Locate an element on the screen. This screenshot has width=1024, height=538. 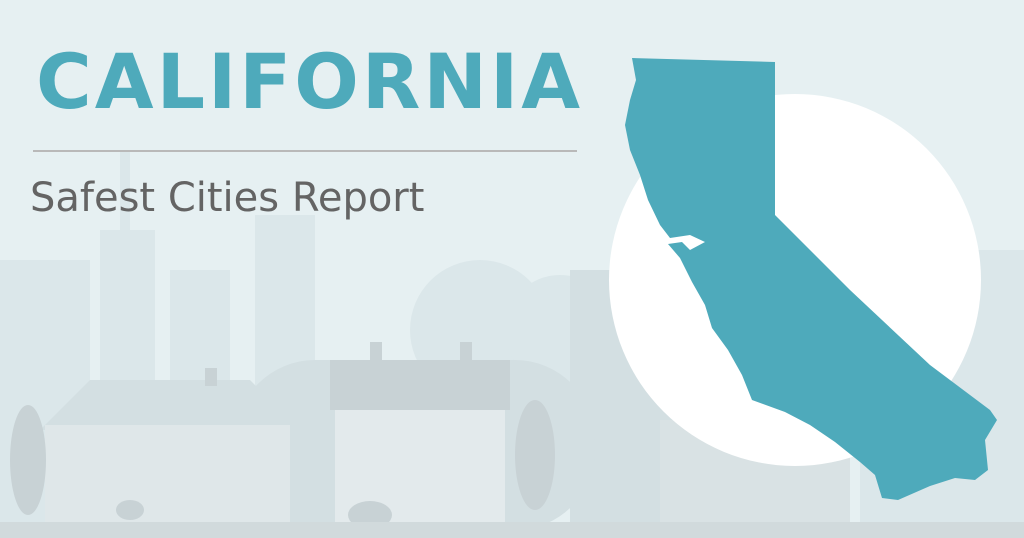
page-subtitle: Safest Cities Report is located at coordinates (227, 198).